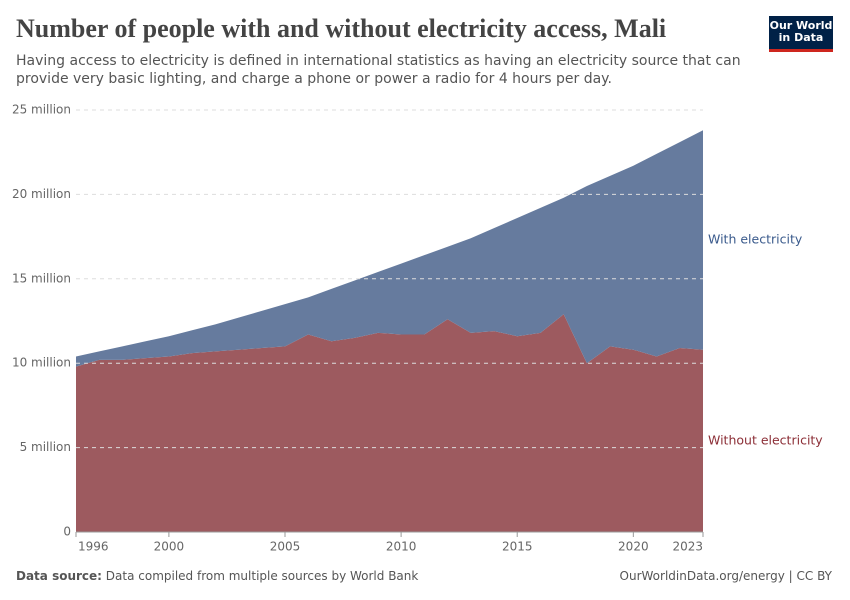  Describe the element at coordinates (285, 547) in the screenshot. I see `x-tick-label: 2005` at that location.